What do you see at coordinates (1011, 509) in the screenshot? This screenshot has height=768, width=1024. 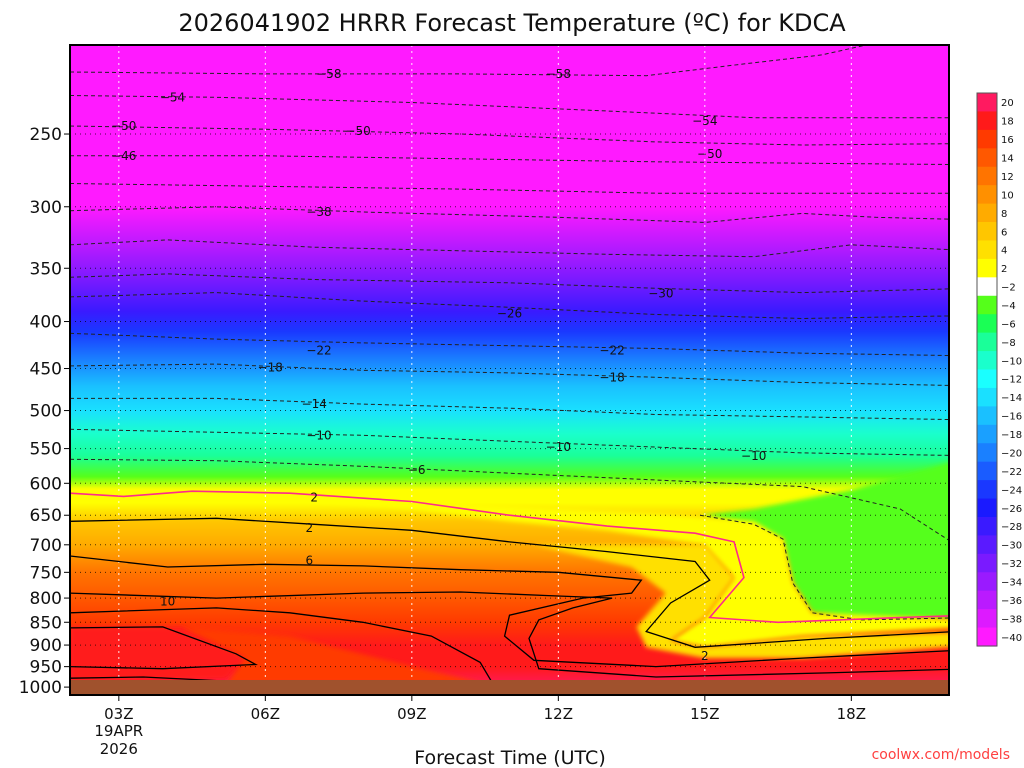 I see `colorbar-label: −26` at bounding box center [1011, 509].